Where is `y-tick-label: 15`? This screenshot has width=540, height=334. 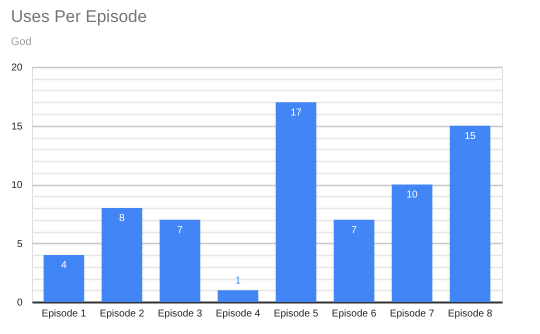 y-tick-label: 15 is located at coordinates (17, 126).